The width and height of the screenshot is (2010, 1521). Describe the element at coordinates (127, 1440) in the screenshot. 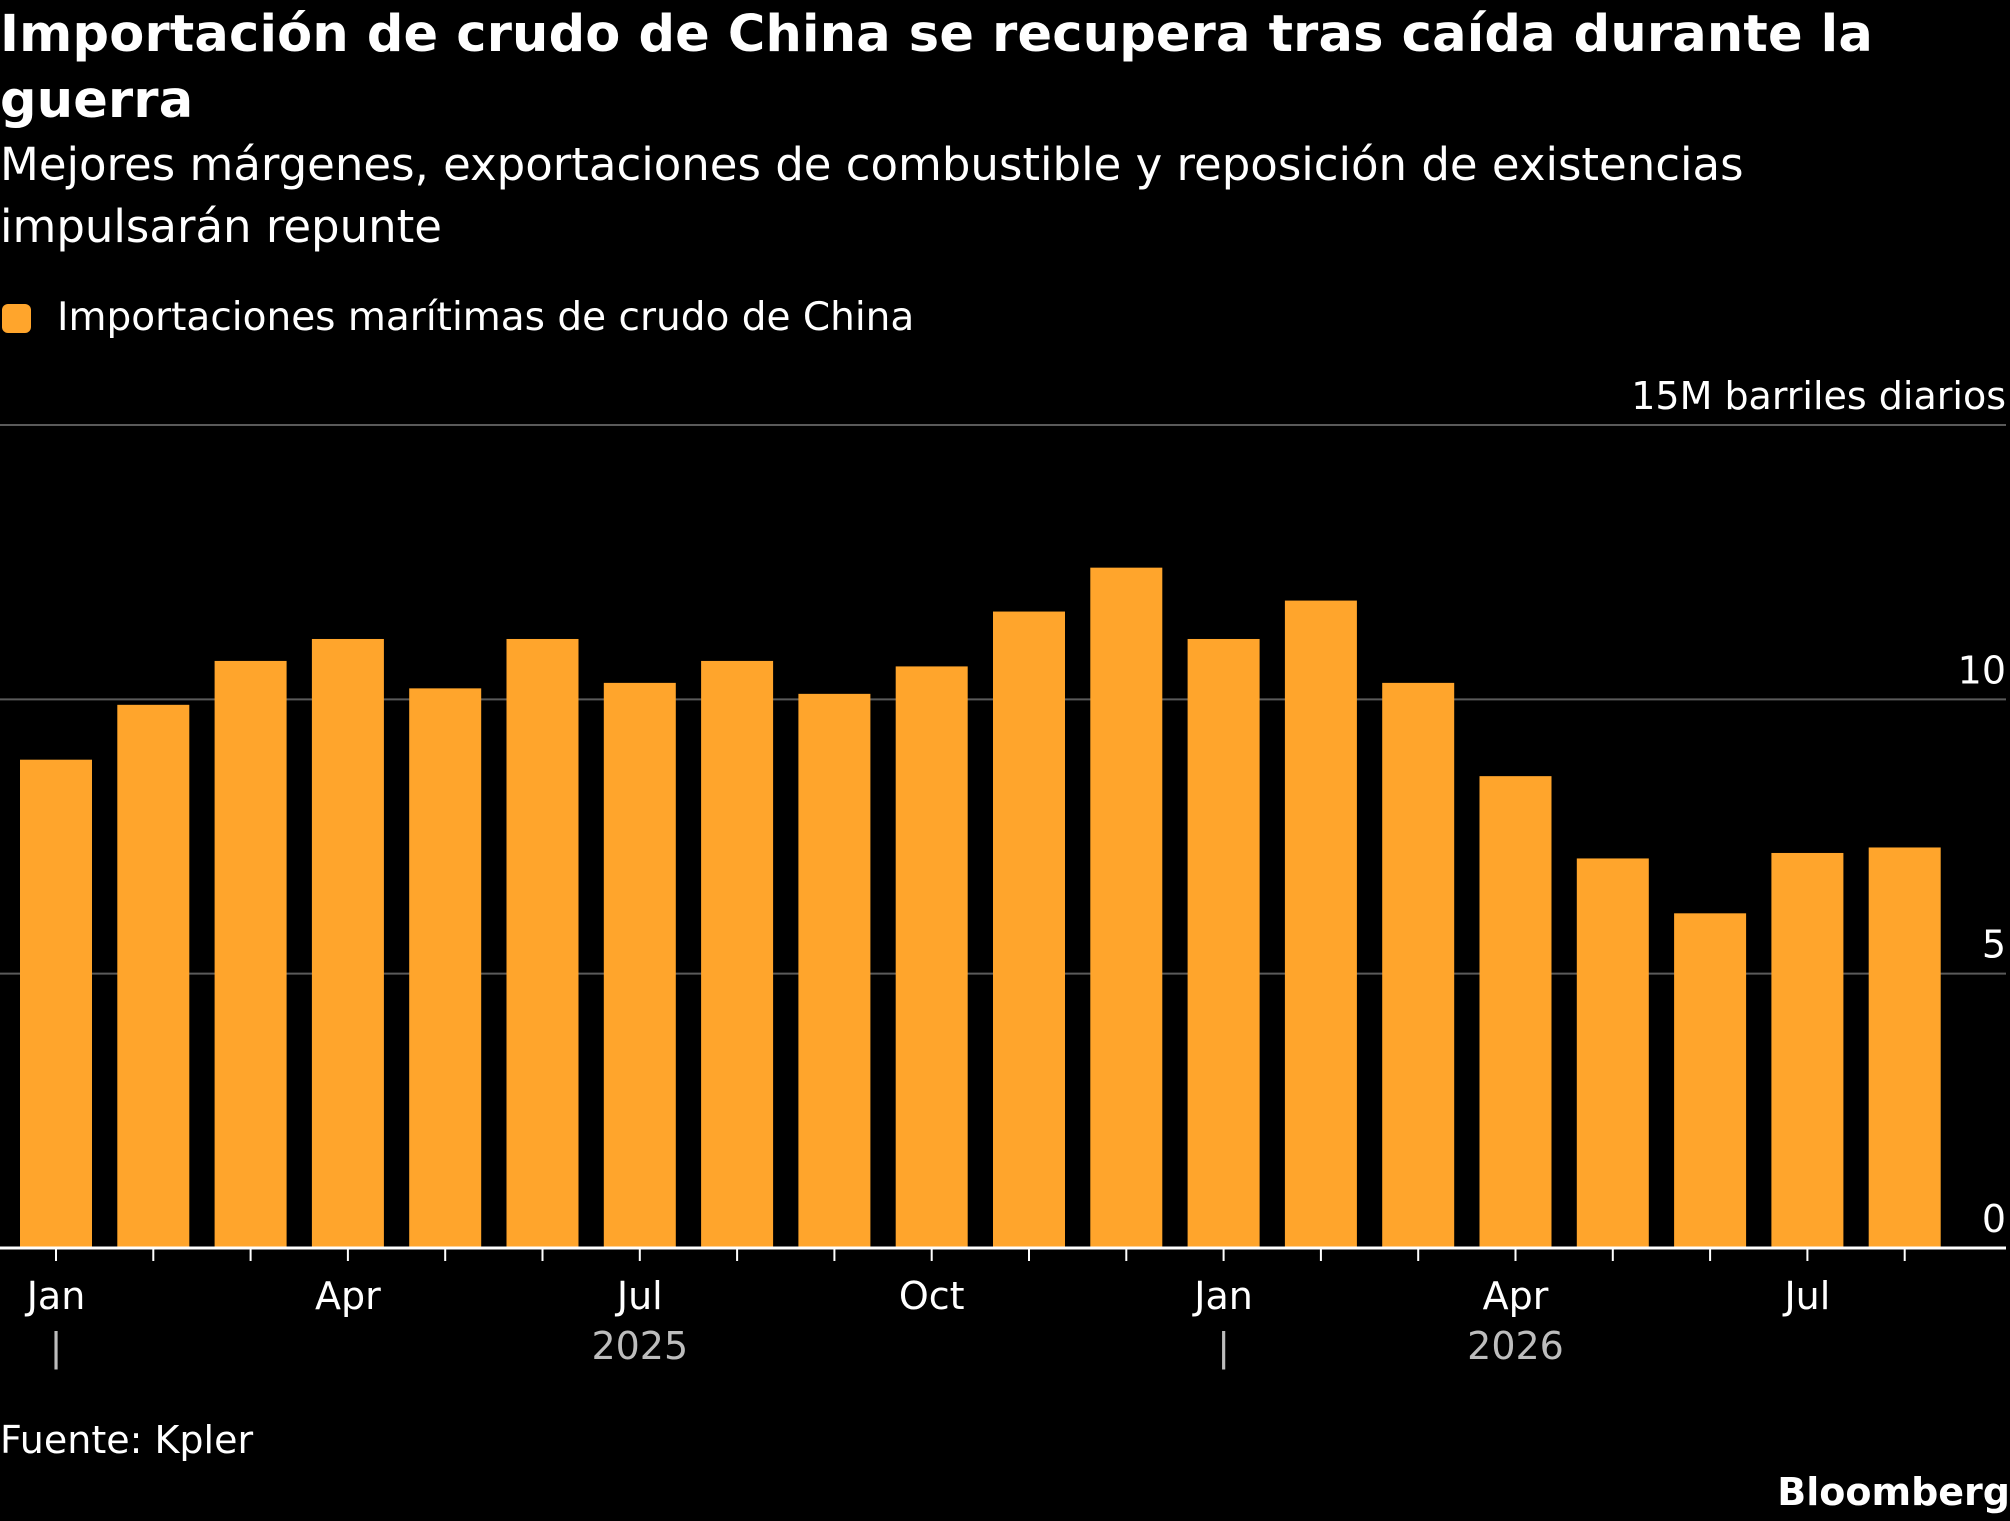

I see `source-note: Fuente: Kpler` at that location.